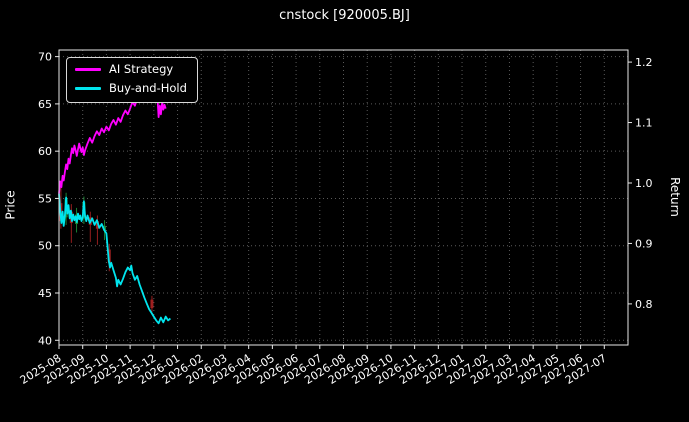 This screenshot has height=422, width=689. Describe the element at coordinates (45, 246) in the screenshot. I see `tick-label-price: 50` at that location.